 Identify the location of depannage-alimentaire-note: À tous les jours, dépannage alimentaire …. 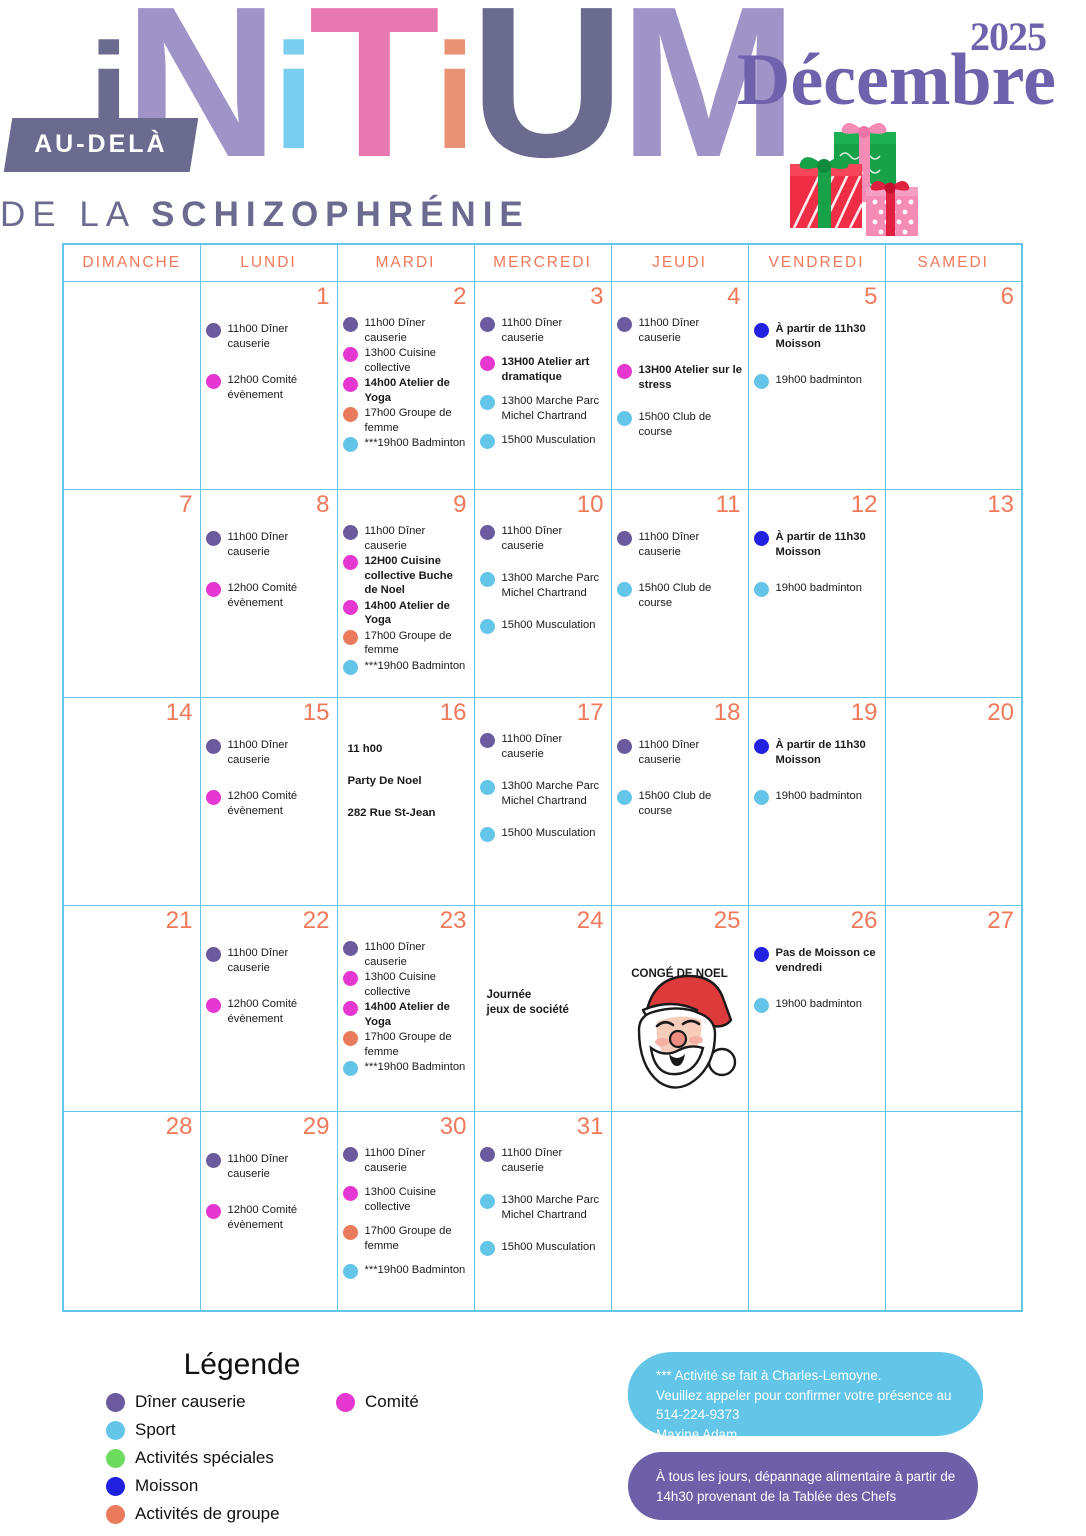
(803, 1486).